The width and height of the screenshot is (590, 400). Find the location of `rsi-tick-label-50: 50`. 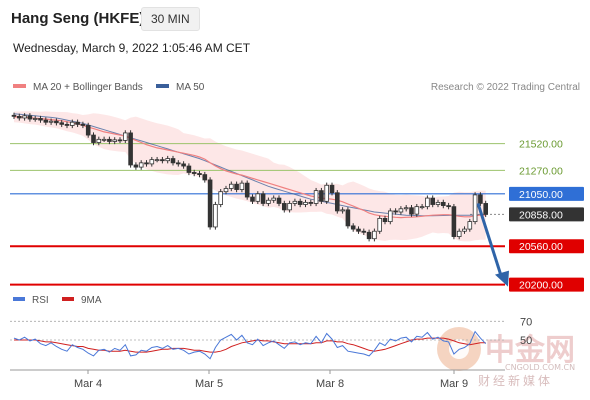

rsi-tick-label-50: 50 is located at coordinates (526, 341).